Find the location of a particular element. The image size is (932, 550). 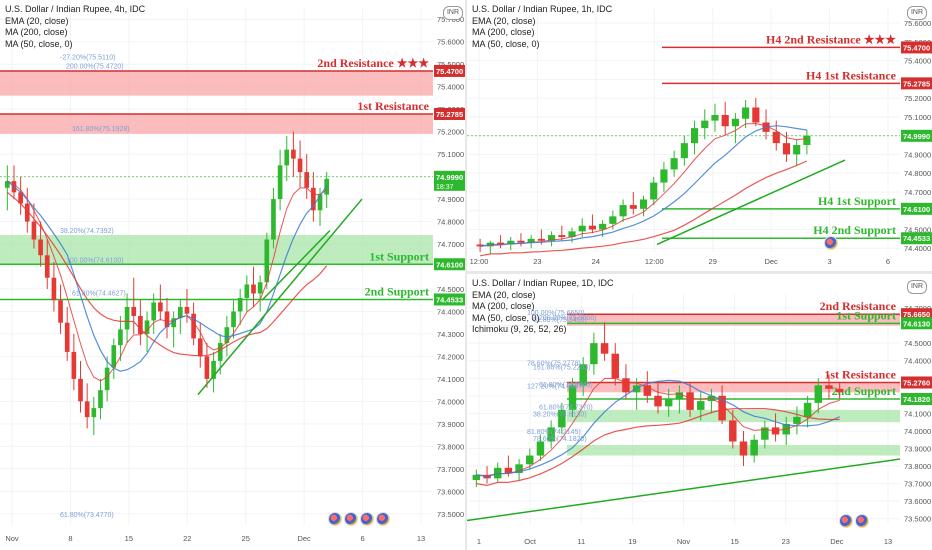

x-tick-label: 8 is located at coordinates (70, 538).